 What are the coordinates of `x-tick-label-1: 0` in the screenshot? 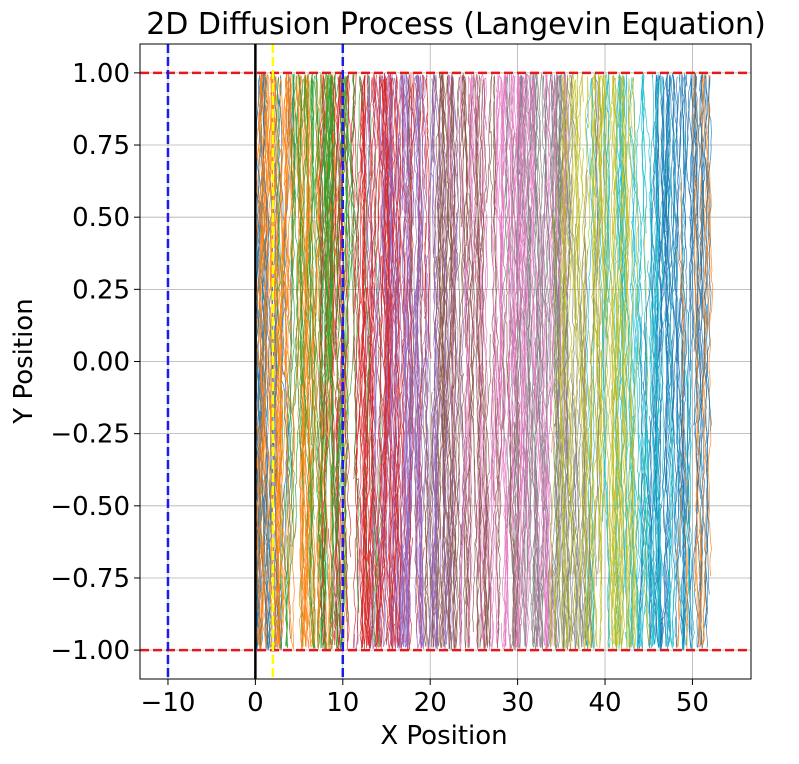 It's located at (255, 703).